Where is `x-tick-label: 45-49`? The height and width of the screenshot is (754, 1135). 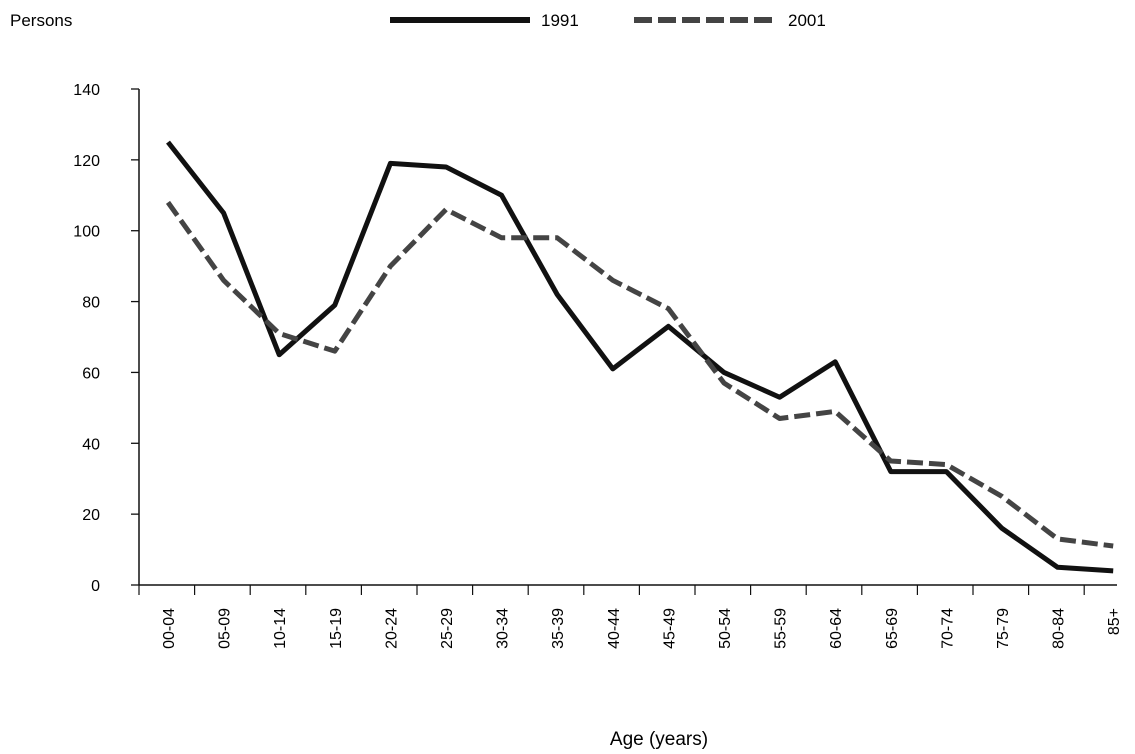 x-tick-label: 45-49 is located at coordinates (669, 628).